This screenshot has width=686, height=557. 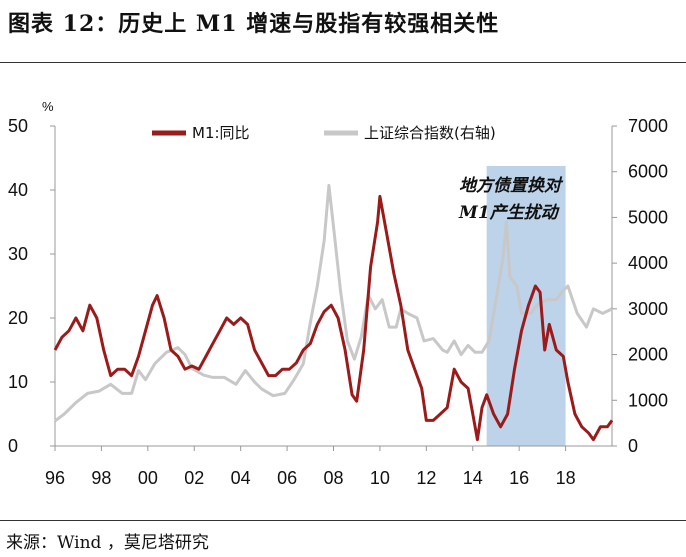 I want to click on x-tick-label: 08, so click(x=333, y=478).